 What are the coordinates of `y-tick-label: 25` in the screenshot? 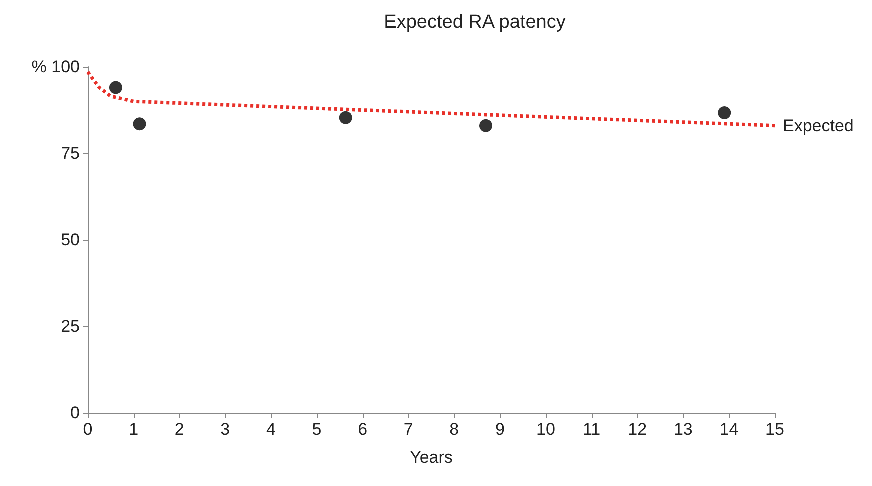 It's located at (70, 326).